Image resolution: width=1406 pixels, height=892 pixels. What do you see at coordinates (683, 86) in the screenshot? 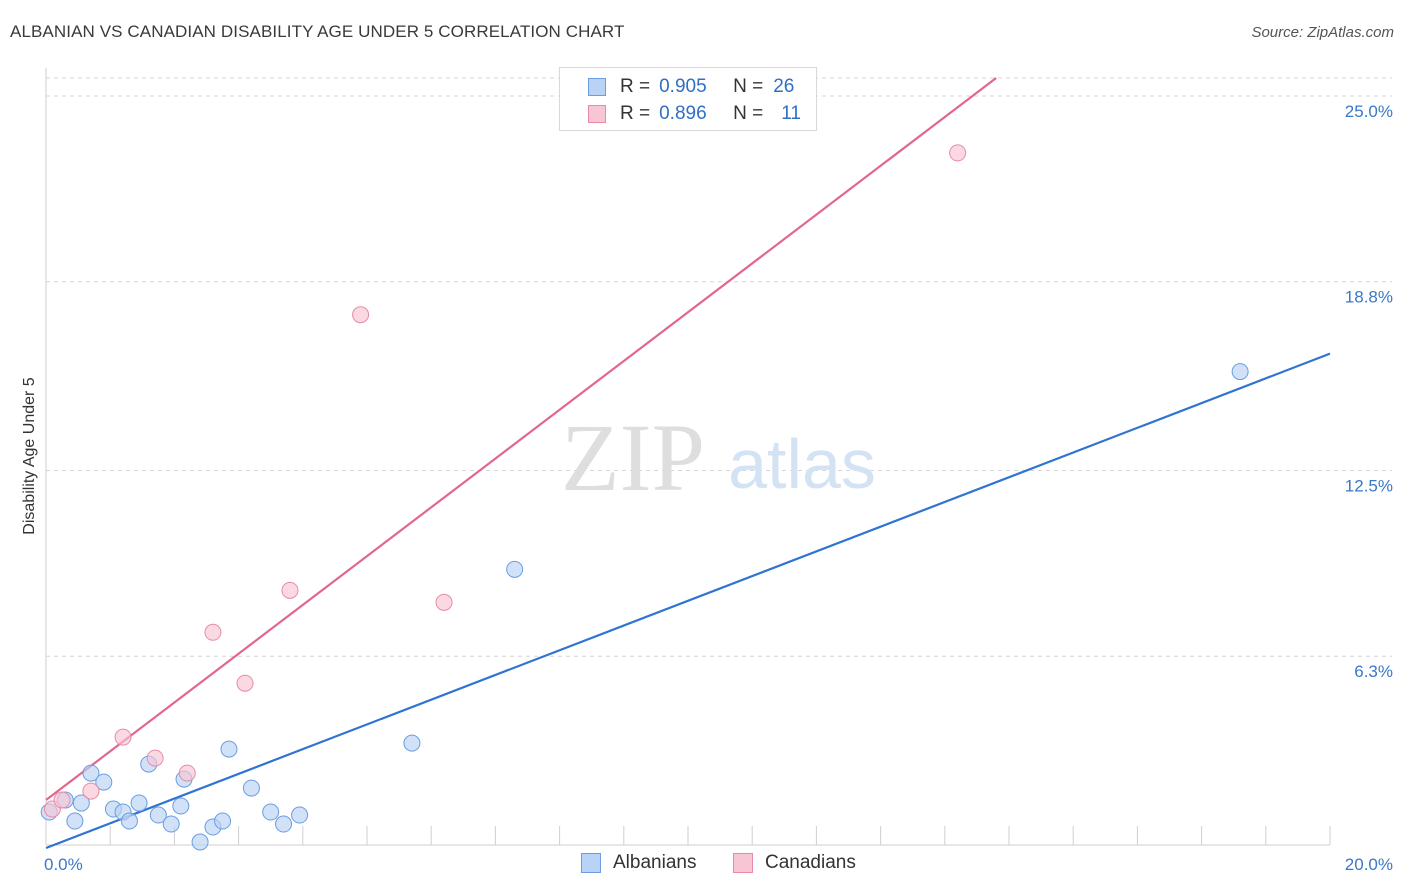
I see `legend-r-value: 0.905` at bounding box center [683, 86].